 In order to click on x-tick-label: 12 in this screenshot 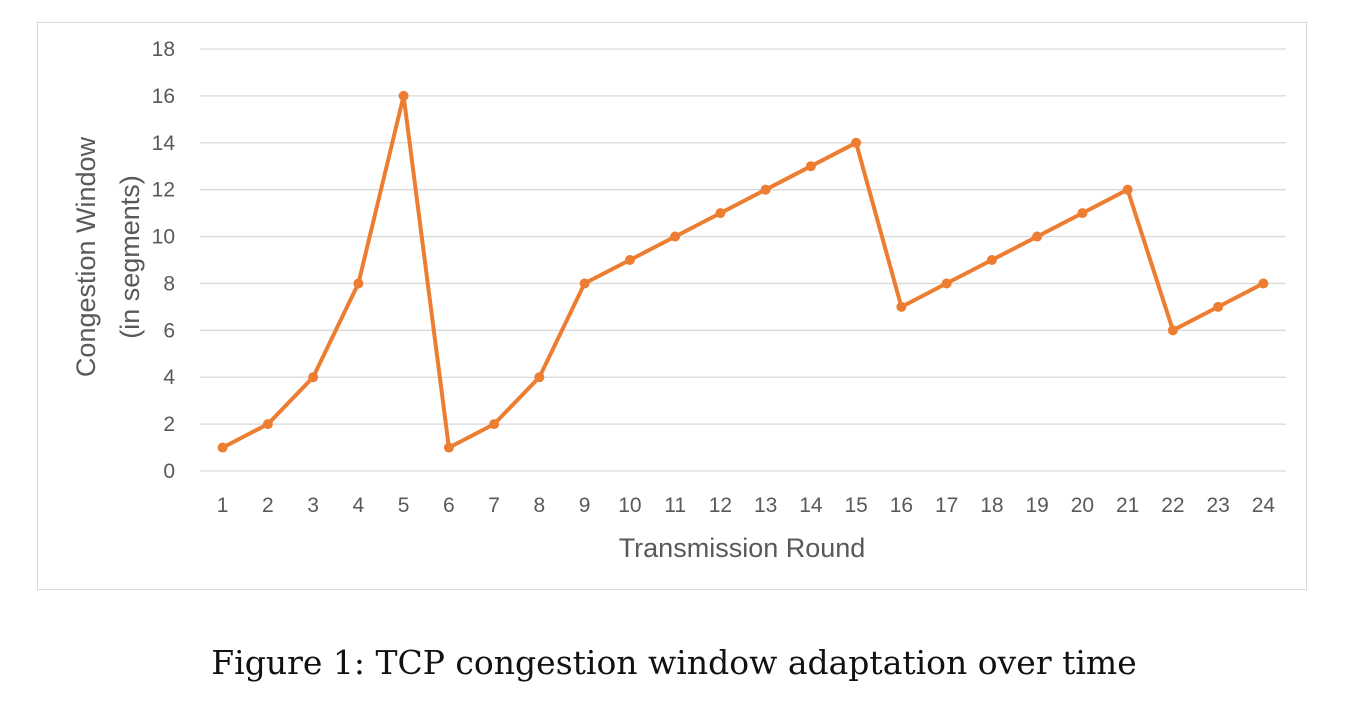, I will do `click(720, 505)`.